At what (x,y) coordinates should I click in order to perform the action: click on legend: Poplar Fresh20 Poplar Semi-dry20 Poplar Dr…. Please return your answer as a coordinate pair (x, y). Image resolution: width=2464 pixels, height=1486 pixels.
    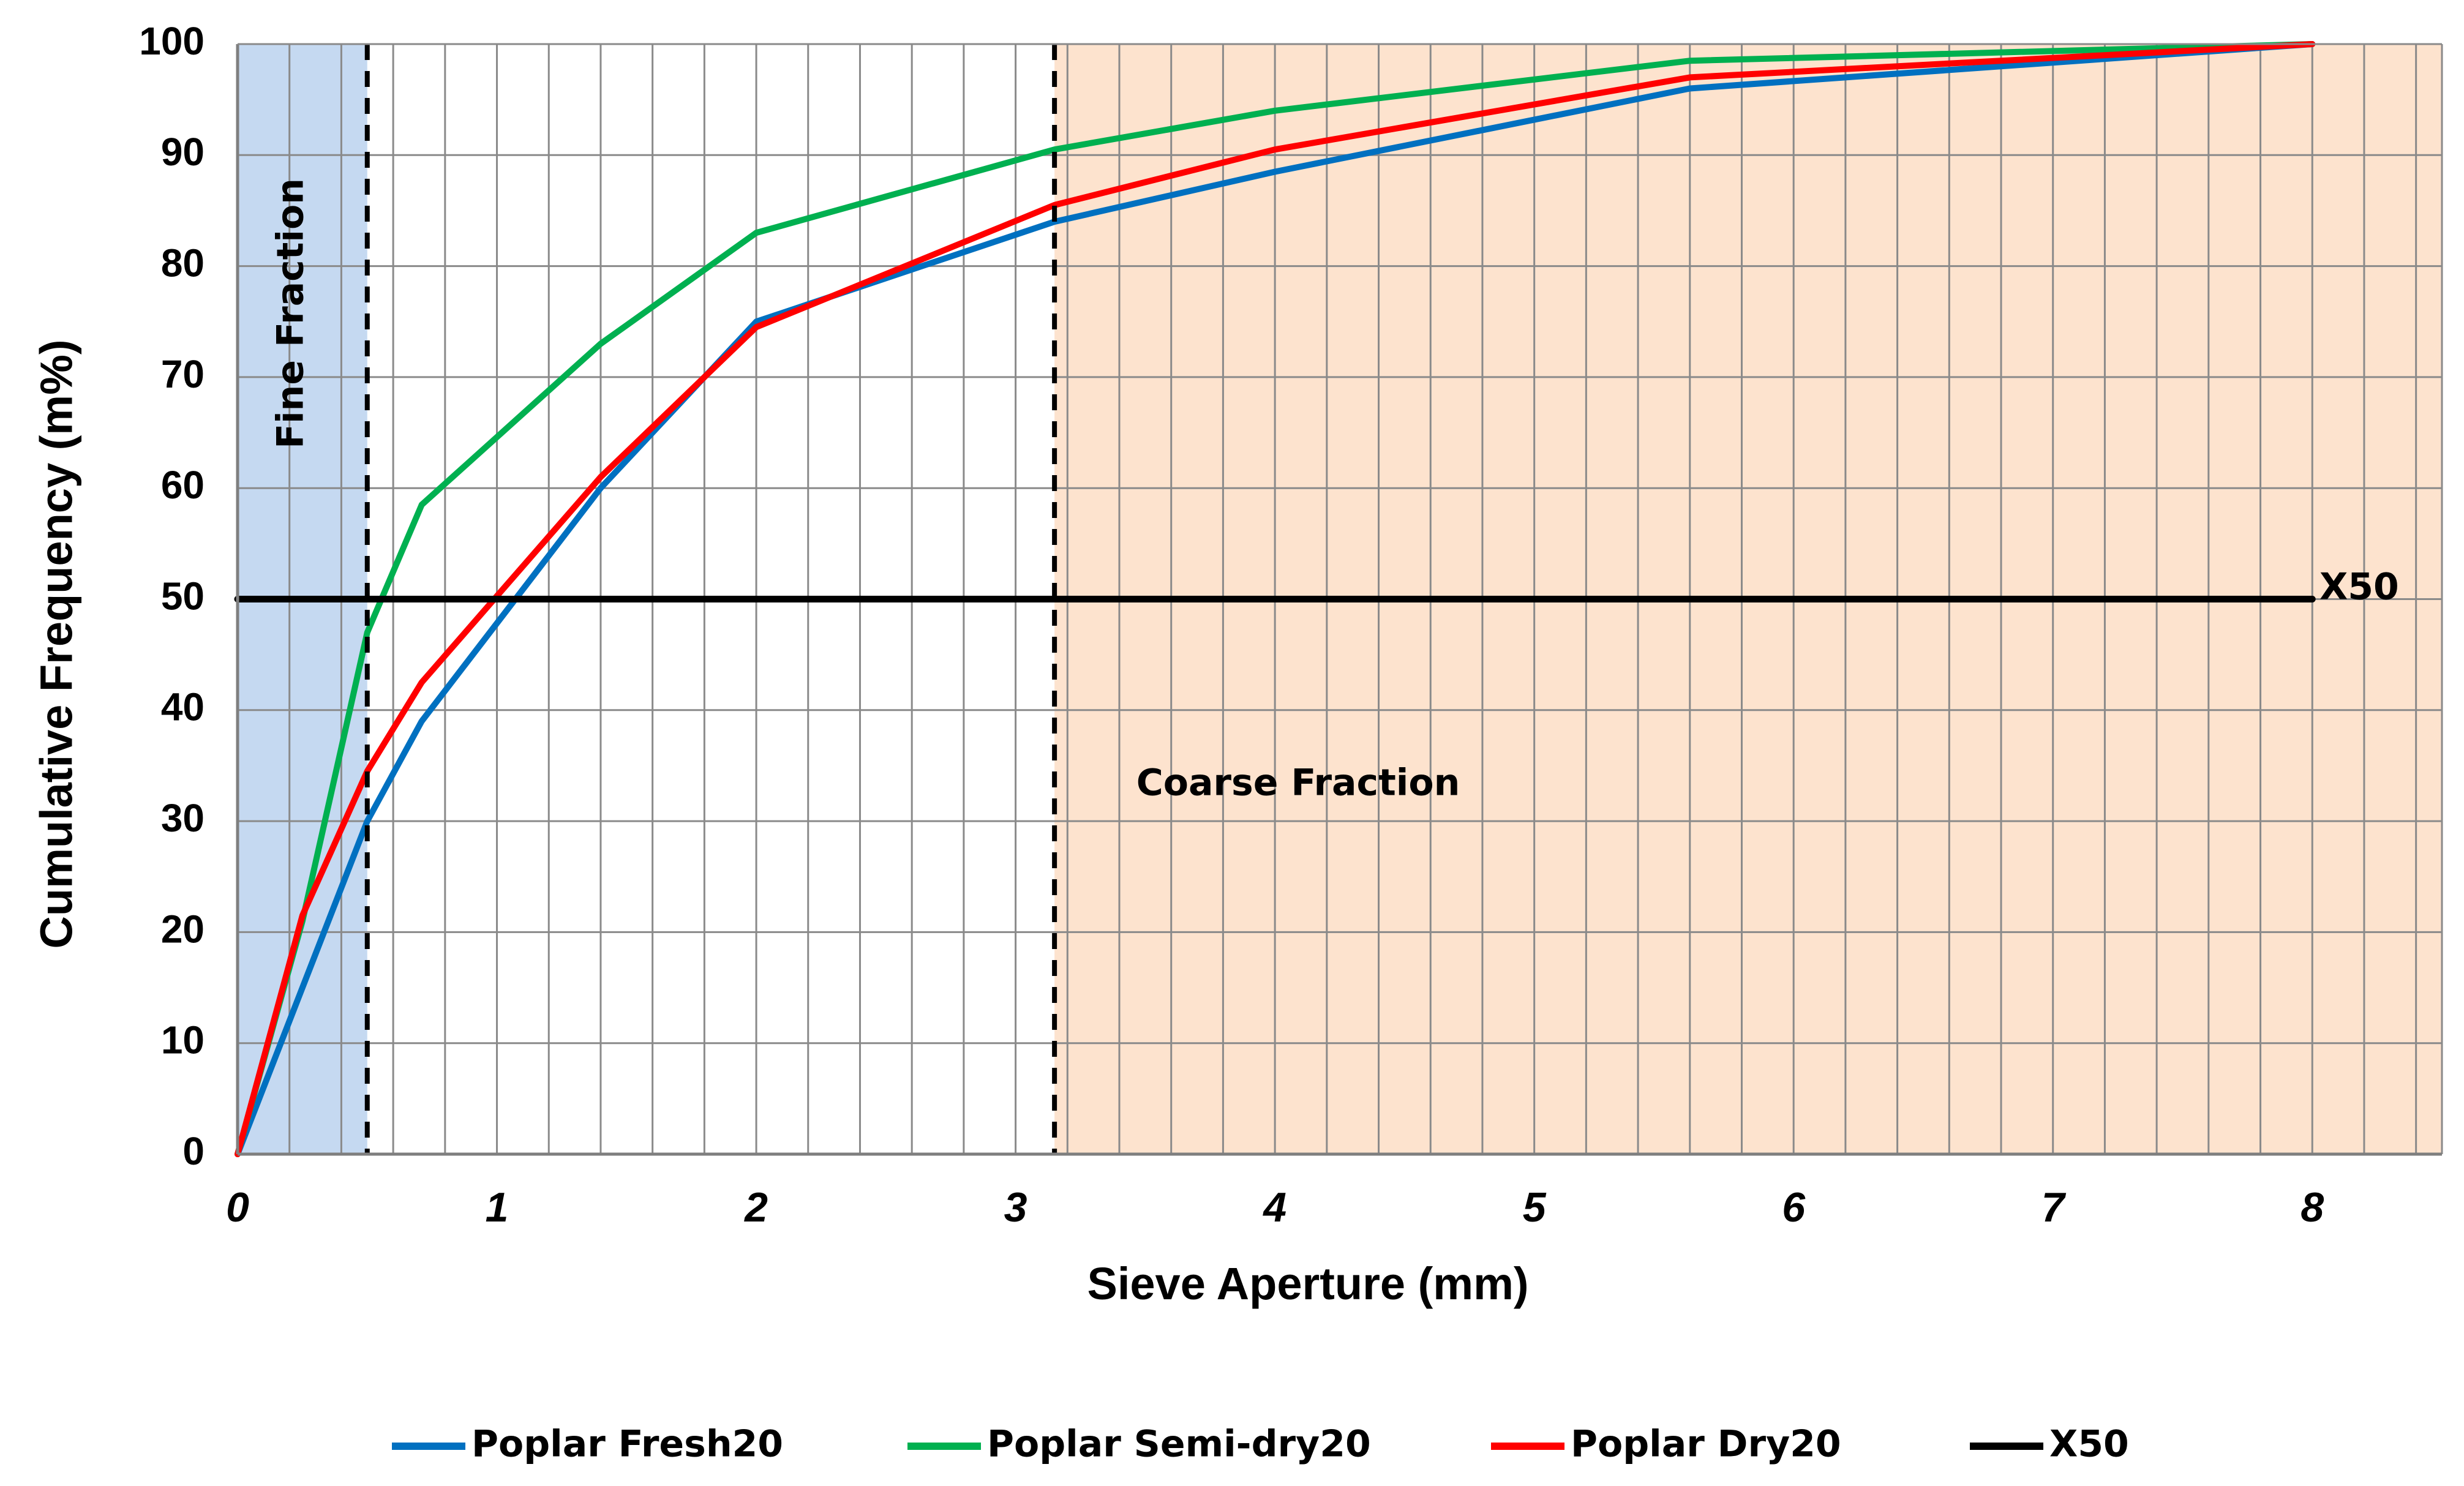
    Looking at the image, I should click on (1261, 1444).